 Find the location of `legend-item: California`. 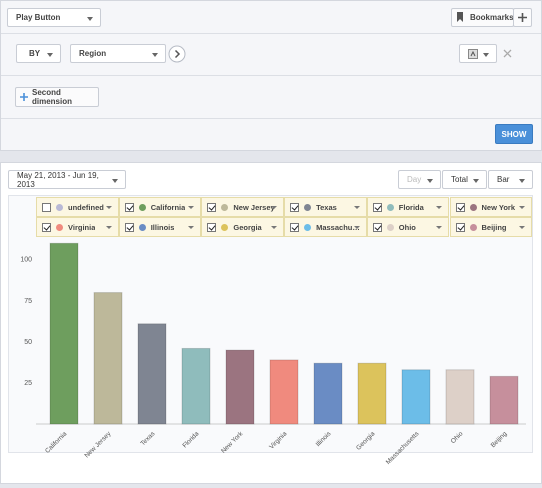

legend-item: California is located at coordinates (160, 207).